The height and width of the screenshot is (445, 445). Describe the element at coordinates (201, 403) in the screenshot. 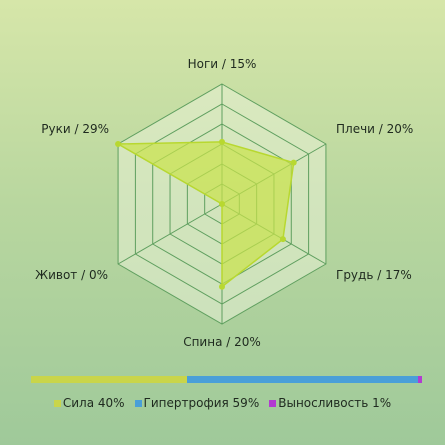

I see `legend-label-hypertrophy: Гипертрофия 59%` at that location.